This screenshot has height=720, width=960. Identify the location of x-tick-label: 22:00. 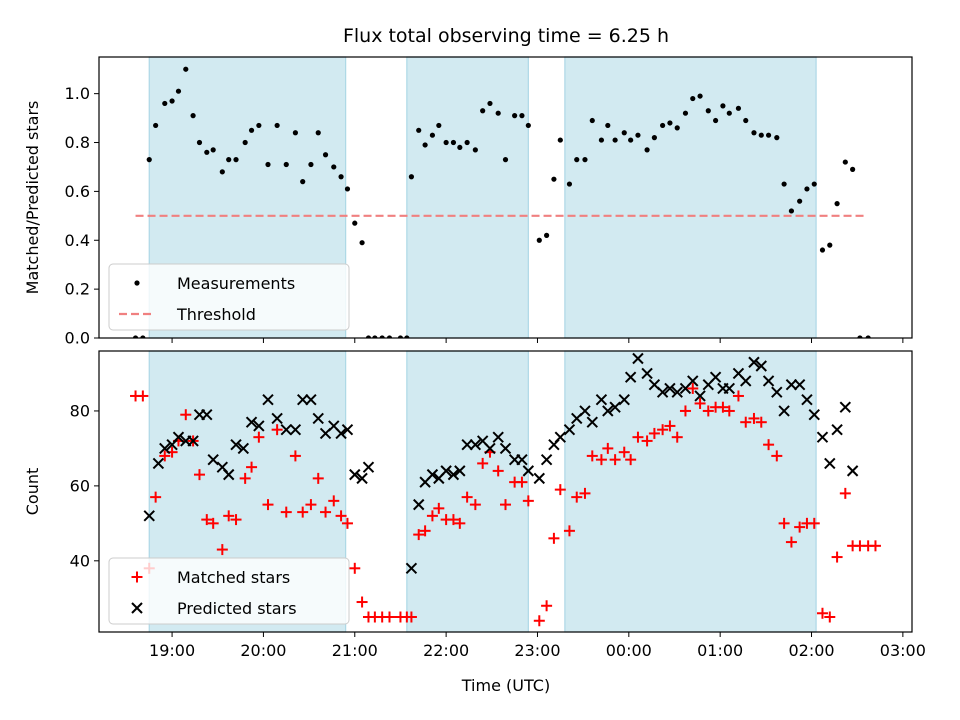
(446, 650).